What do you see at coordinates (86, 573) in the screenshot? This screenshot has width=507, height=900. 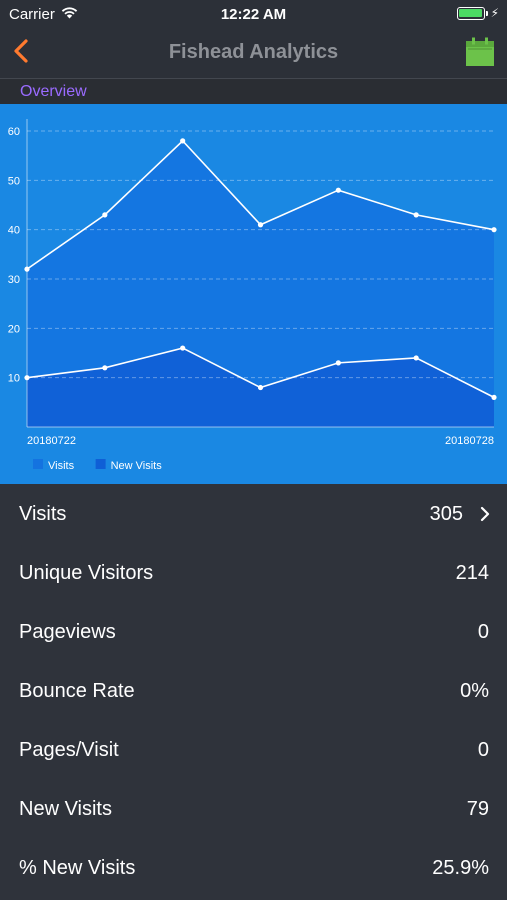 I see `metric-label: Unique Visitors` at bounding box center [86, 573].